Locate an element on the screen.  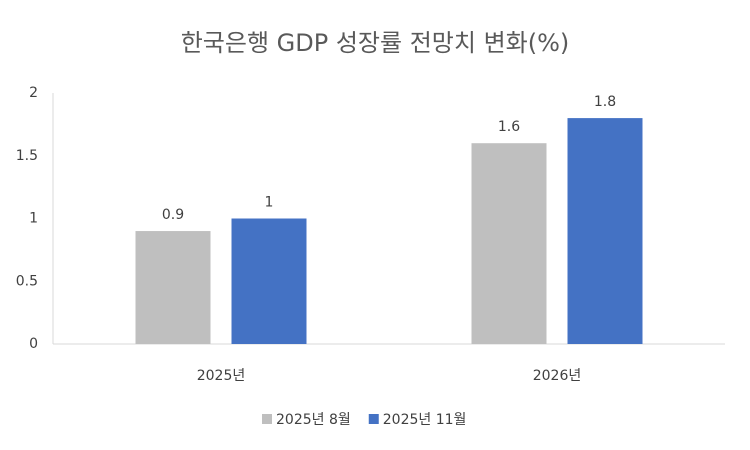
y-tick-label: 1 is located at coordinates (33, 219).